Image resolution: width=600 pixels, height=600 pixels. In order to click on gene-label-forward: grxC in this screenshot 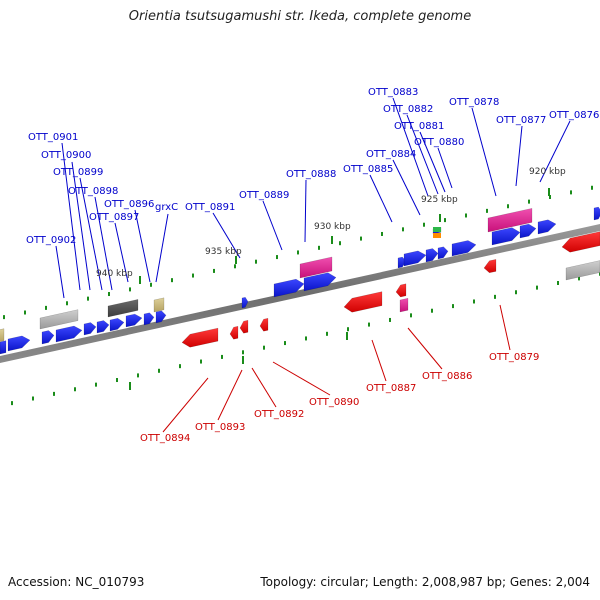, I will do `click(166, 207)`.